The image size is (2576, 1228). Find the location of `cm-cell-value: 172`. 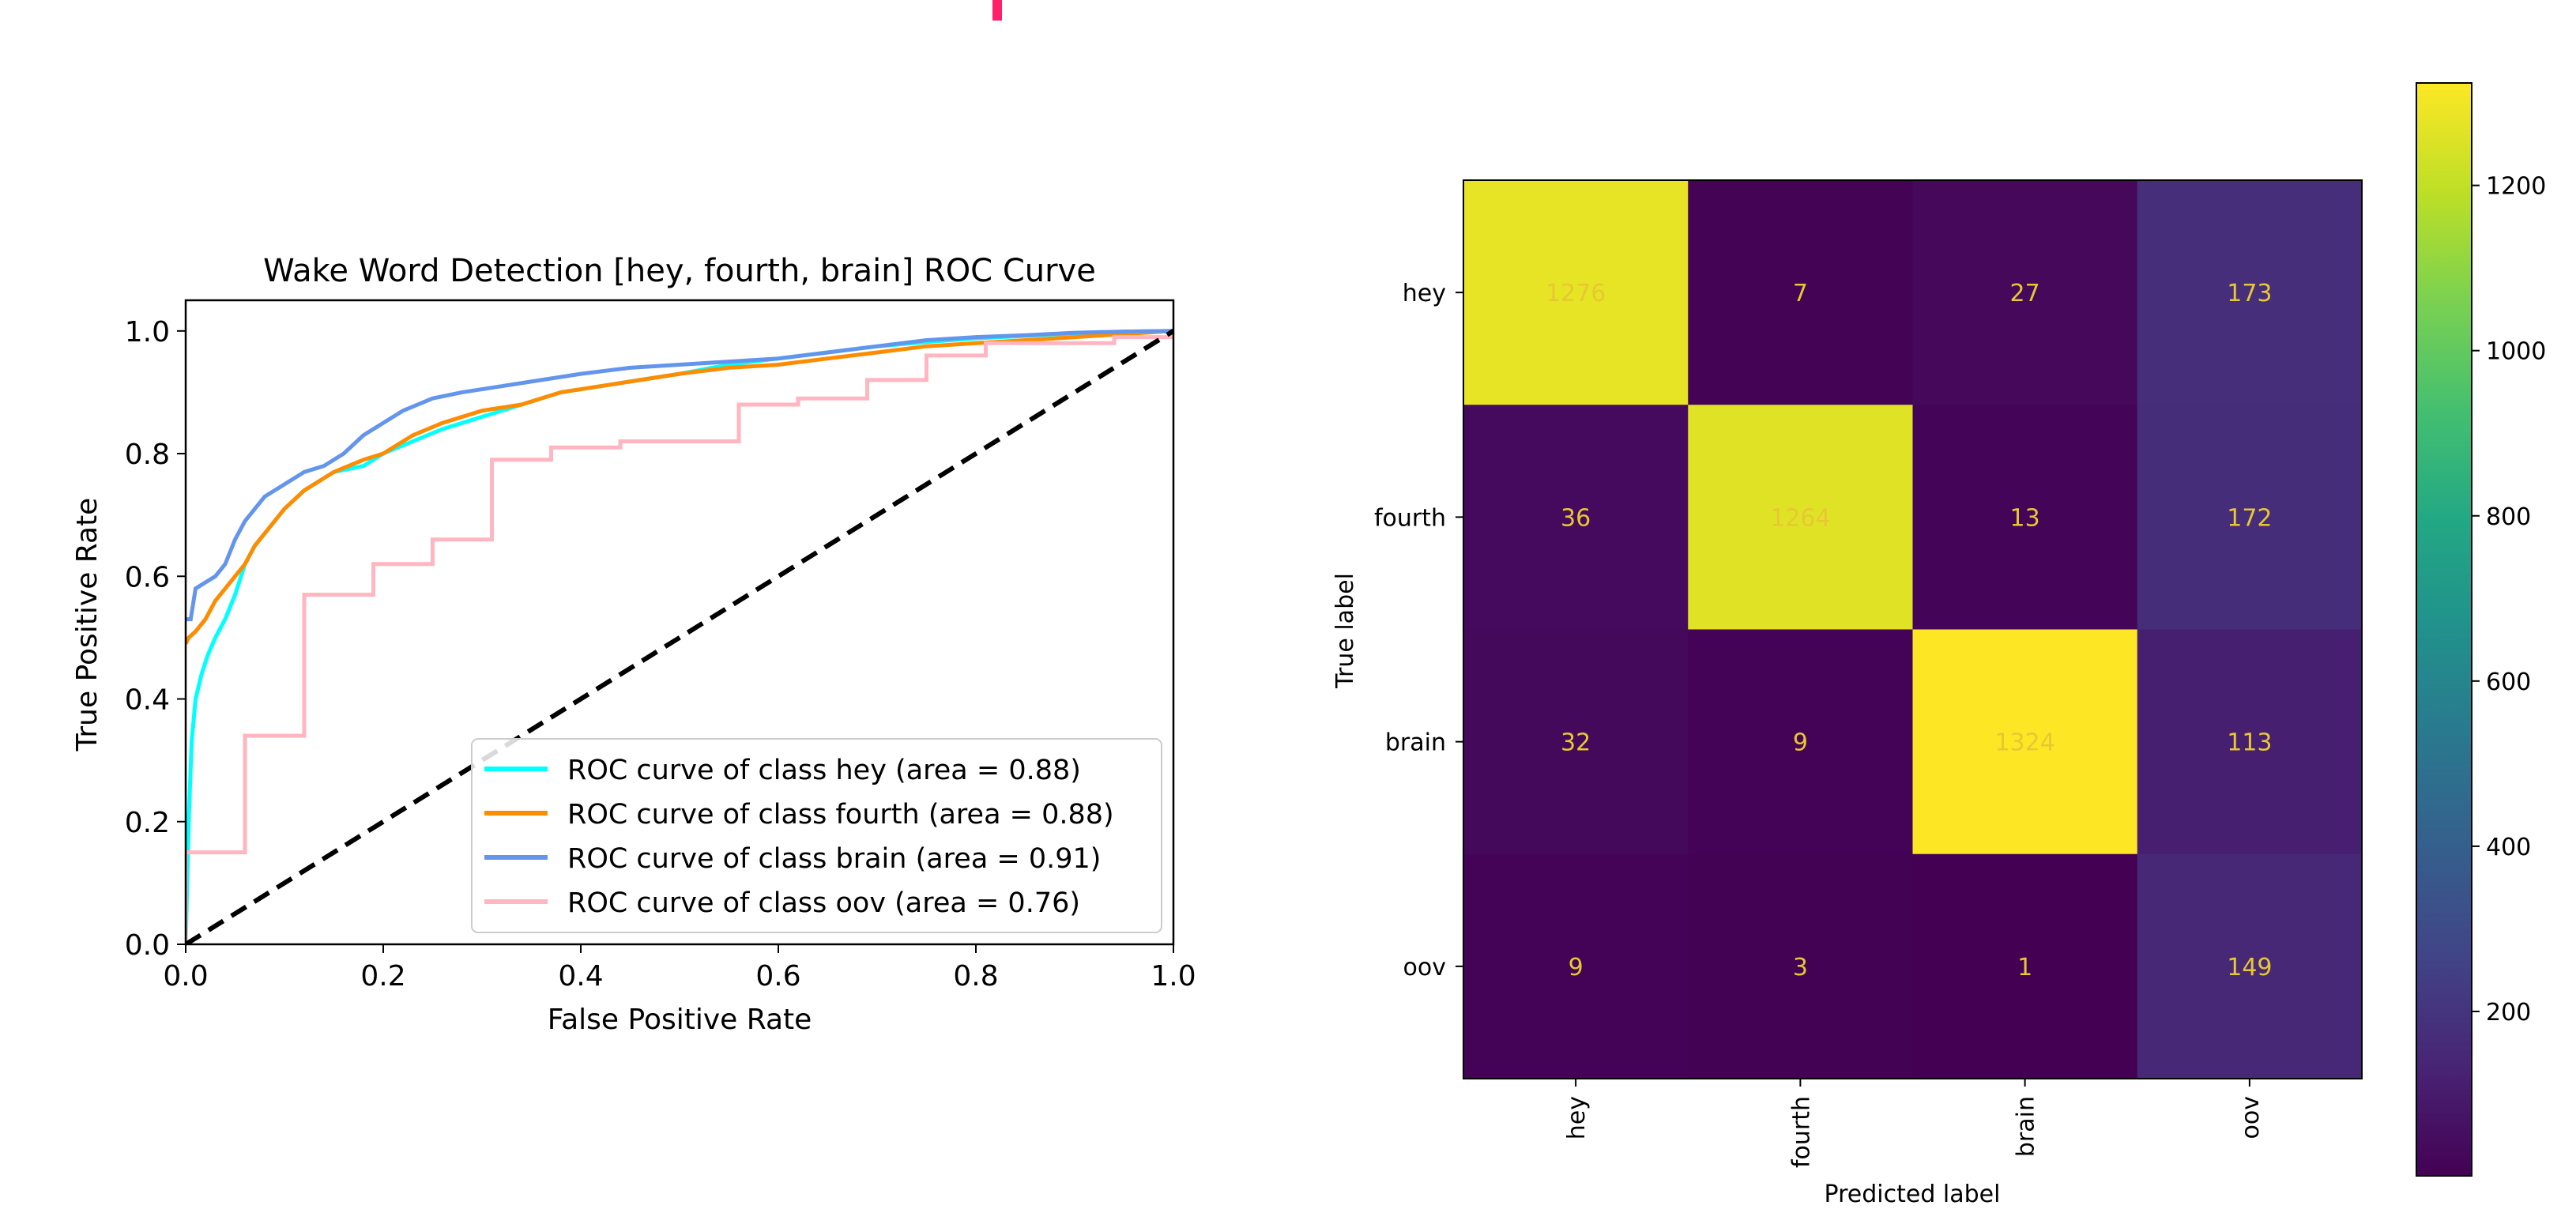

cm-cell-value: 172 is located at coordinates (2249, 518).